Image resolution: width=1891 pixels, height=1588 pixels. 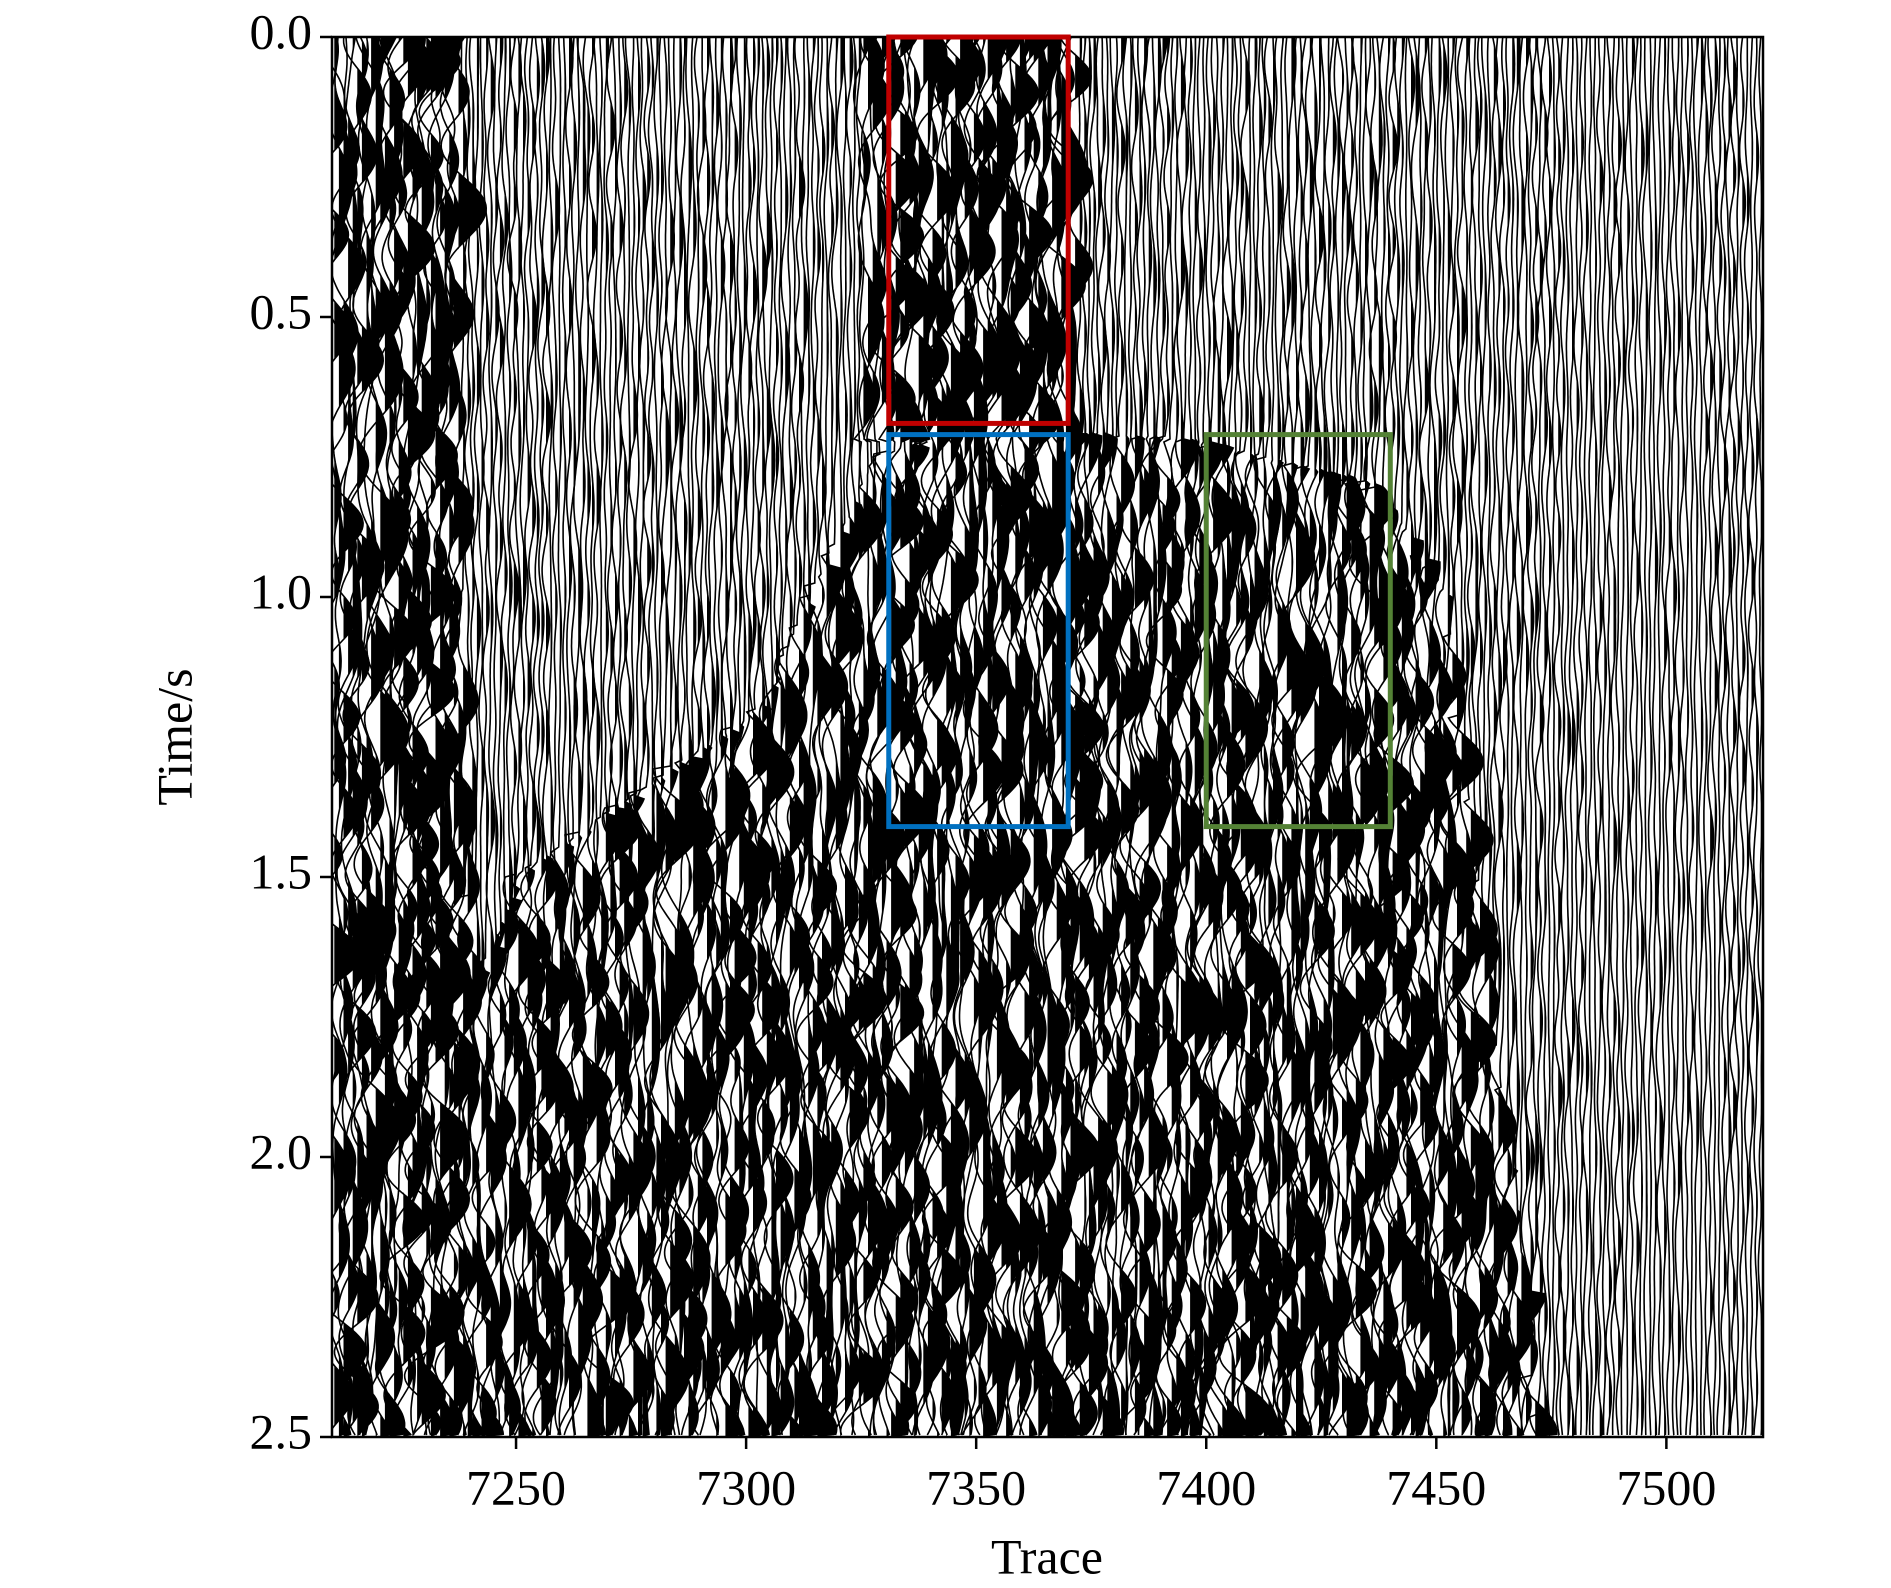 What do you see at coordinates (746, 1487) in the screenshot?
I see `x-tick-label: 7300` at bounding box center [746, 1487].